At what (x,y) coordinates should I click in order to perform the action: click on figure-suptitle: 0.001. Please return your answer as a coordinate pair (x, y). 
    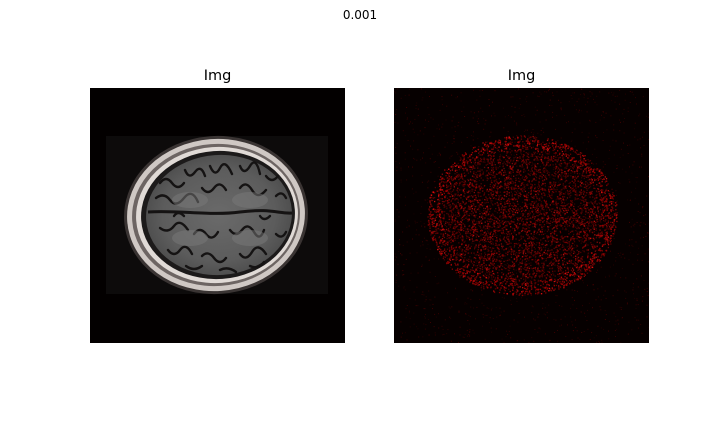
    Looking at the image, I should click on (360, 15).